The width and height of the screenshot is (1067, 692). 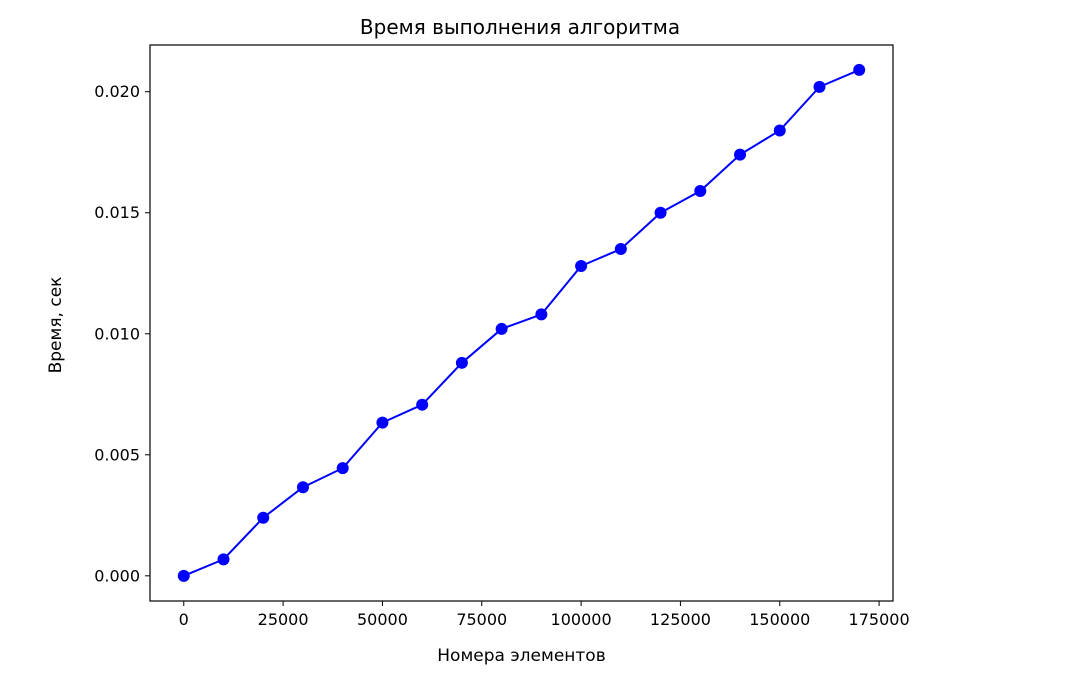 What do you see at coordinates (117, 454) in the screenshot?
I see `y-tick-label: 0.005` at bounding box center [117, 454].